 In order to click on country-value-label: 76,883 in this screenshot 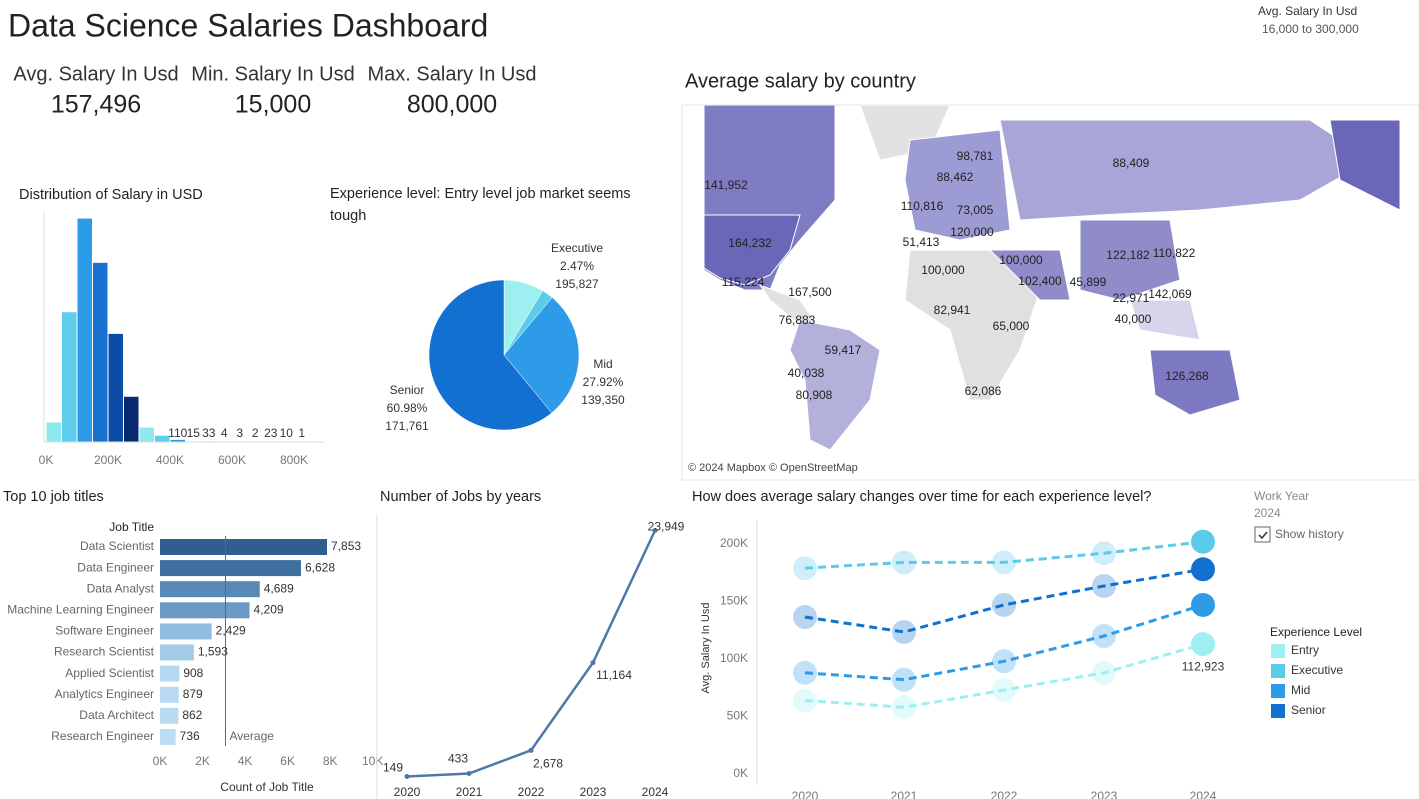, I will do `click(797, 320)`.